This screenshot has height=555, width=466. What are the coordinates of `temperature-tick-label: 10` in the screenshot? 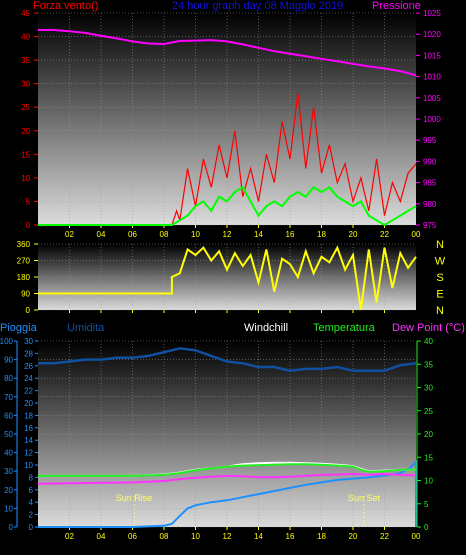 It's located at (428, 481).